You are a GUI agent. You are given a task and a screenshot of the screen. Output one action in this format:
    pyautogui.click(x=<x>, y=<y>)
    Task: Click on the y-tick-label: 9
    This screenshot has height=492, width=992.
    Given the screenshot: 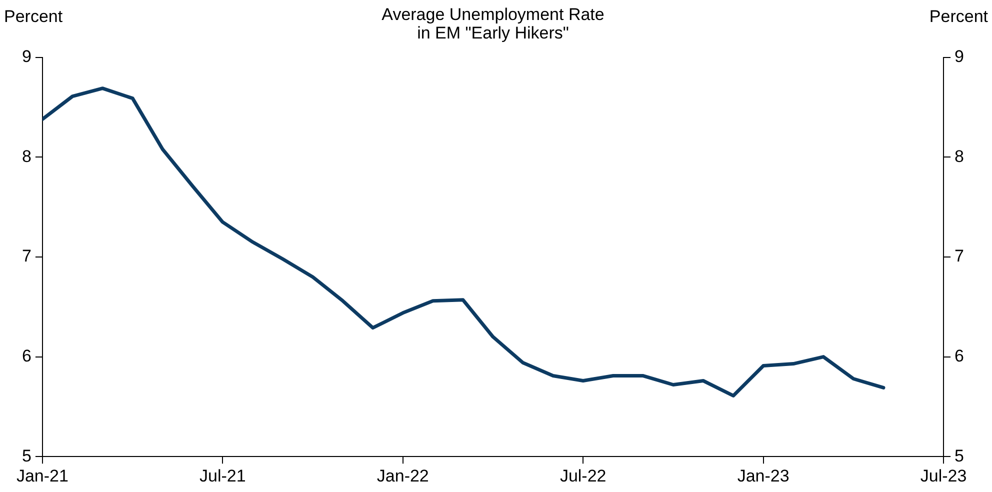 What is the action you would take?
    pyautogui.click(x=27, y=56)
    